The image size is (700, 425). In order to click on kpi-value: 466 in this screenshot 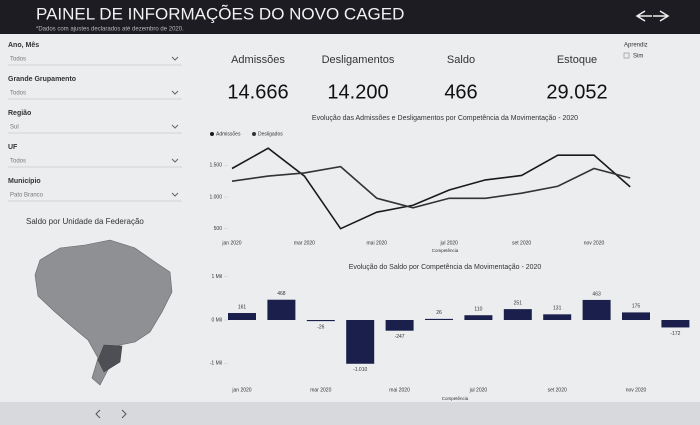, I will do `click(460, 92)`.